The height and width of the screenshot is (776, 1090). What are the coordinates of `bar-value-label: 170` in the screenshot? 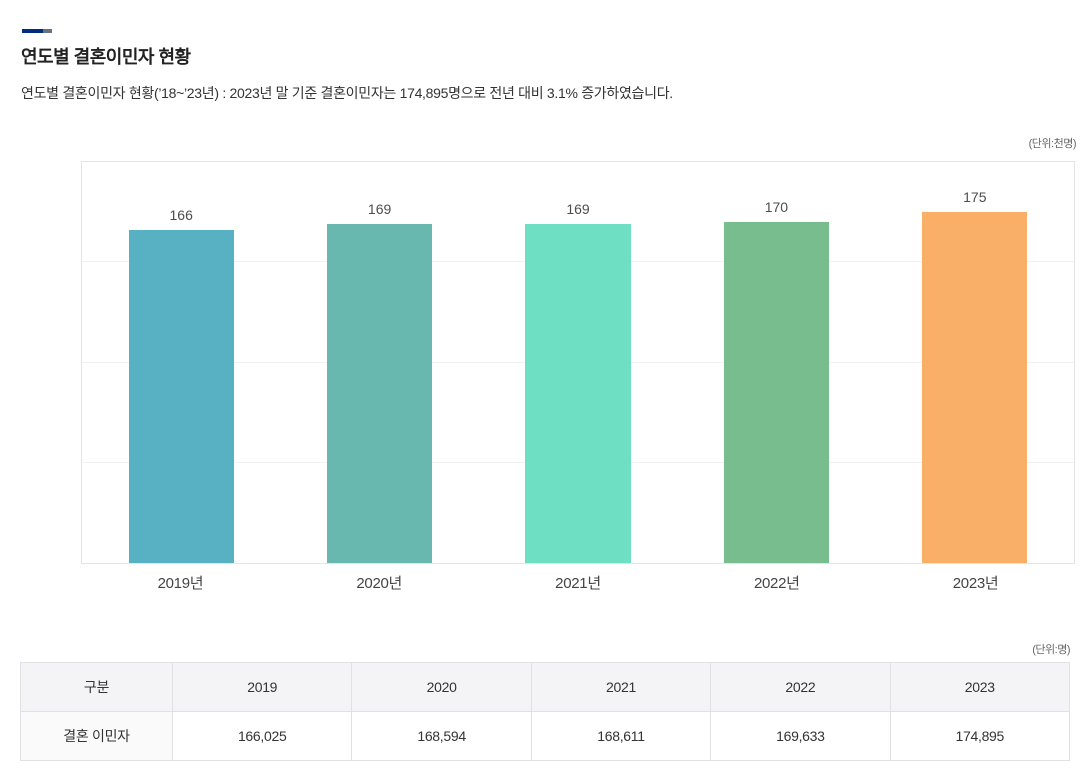 It's located at (776, 207).